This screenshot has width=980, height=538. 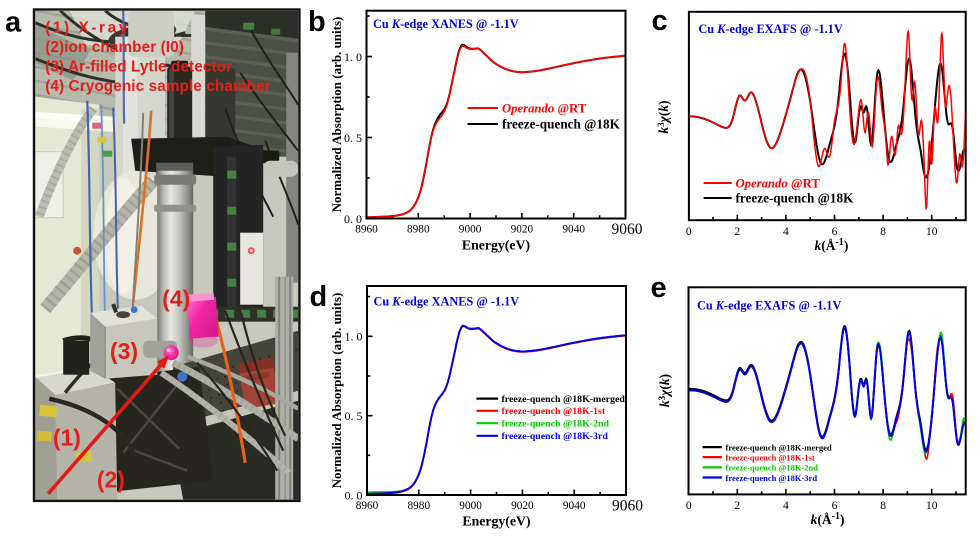 I want to click on svg-text: (3) Ar-filled Lytle detector, so click(x=138, y=67).